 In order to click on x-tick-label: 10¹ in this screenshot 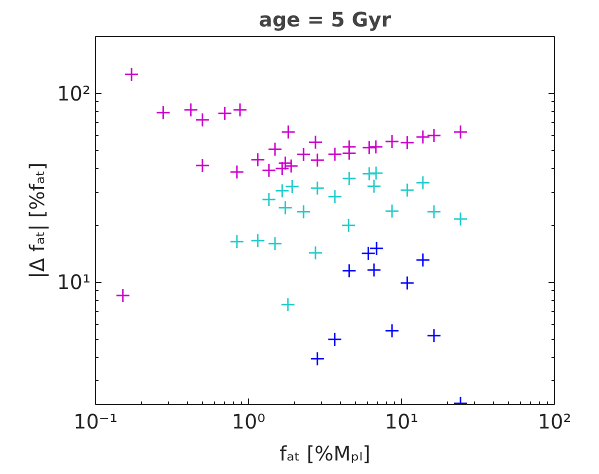, I will do `click(401, 422)`.